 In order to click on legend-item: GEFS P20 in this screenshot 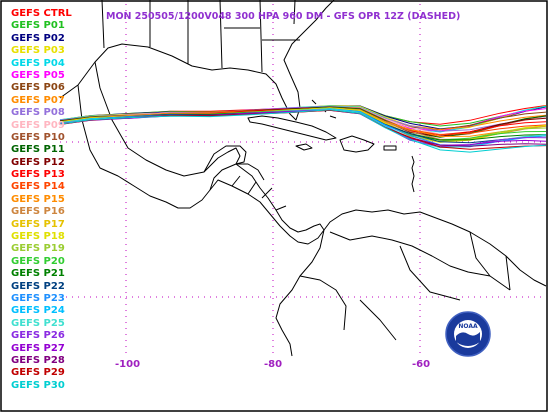, I will do `click(38, 261)`.